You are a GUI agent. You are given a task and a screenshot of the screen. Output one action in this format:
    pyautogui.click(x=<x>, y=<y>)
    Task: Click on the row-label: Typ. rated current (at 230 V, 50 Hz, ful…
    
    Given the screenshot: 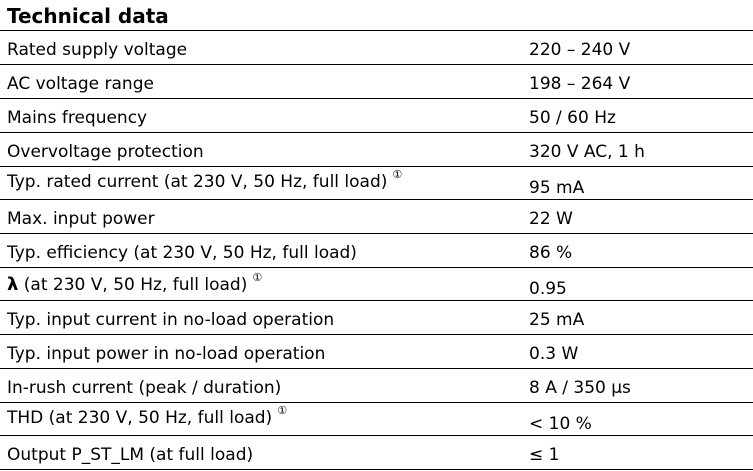 What is the action you would take?
    pyautogui.click(x=197, y=182)
    